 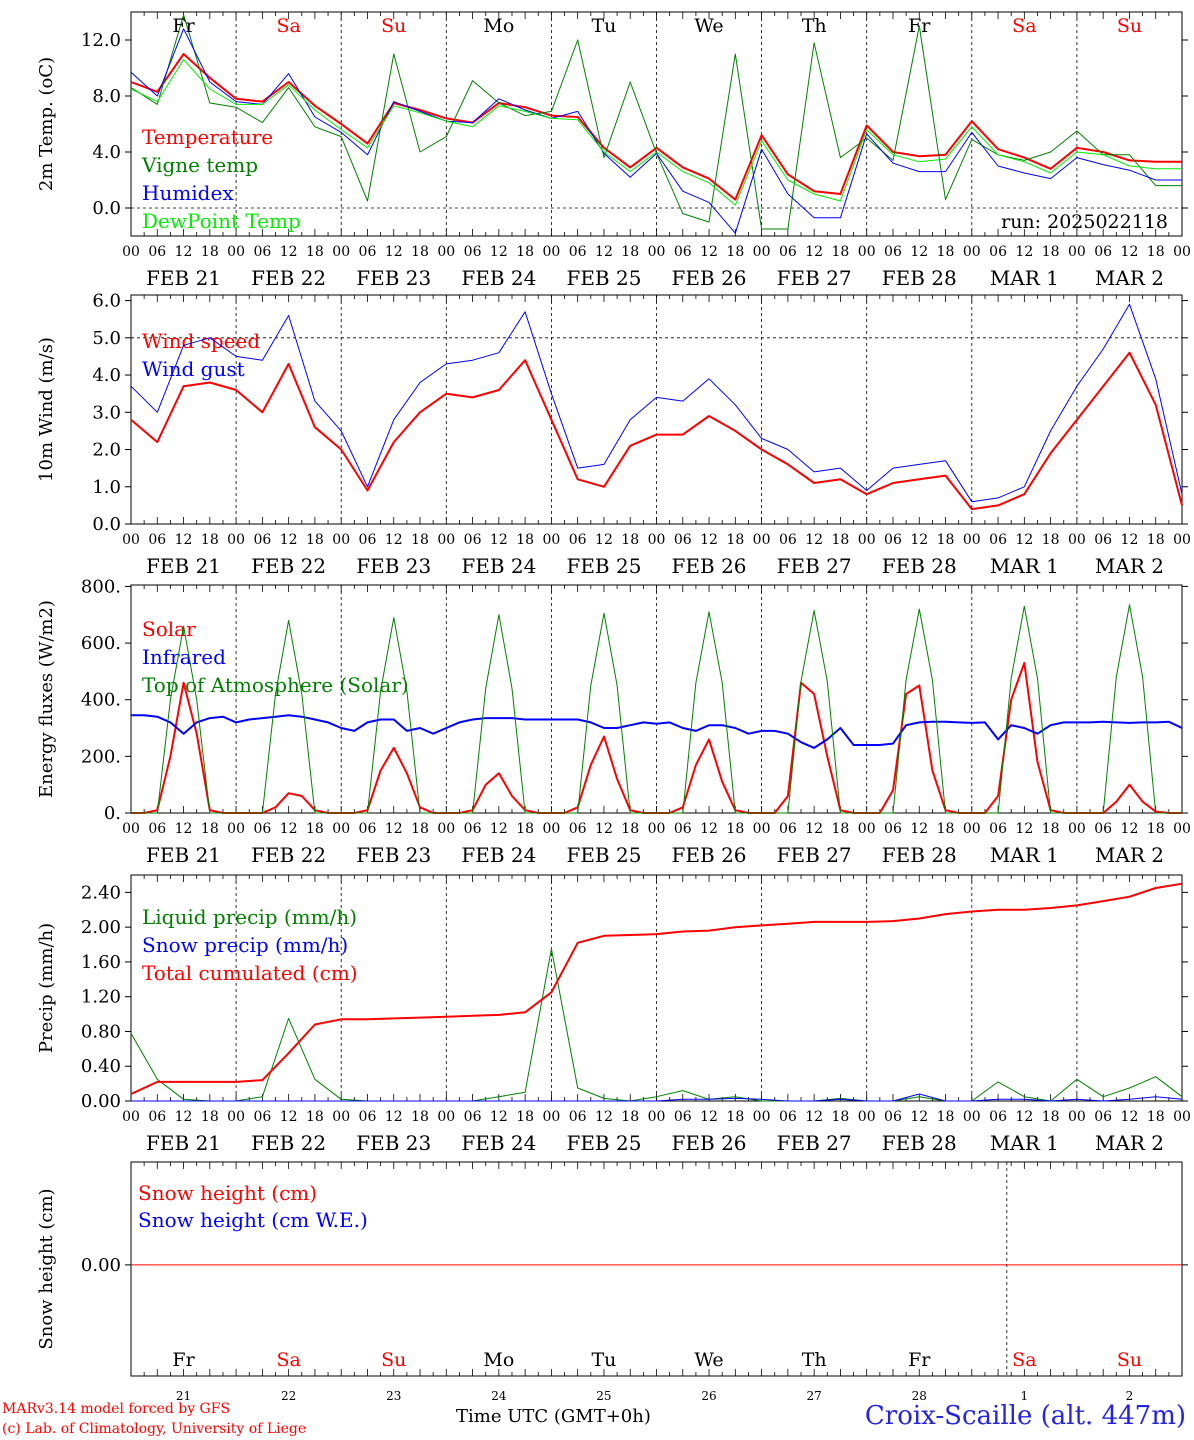 What do you see at coordinates (1025, 1396) in the screenshot?
I see `day-number-label: 1` at bounding box center [1025, 1396].